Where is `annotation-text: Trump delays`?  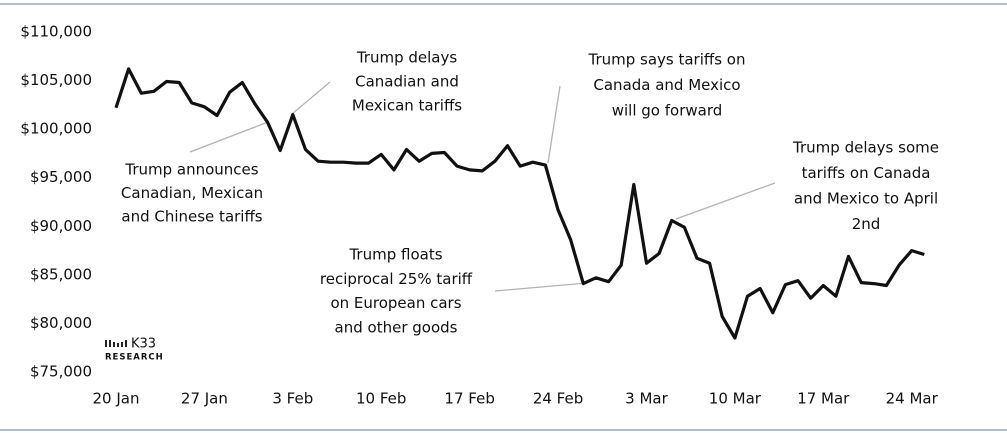 annotation-text: Trump delays is located at coordinates (407, 58).